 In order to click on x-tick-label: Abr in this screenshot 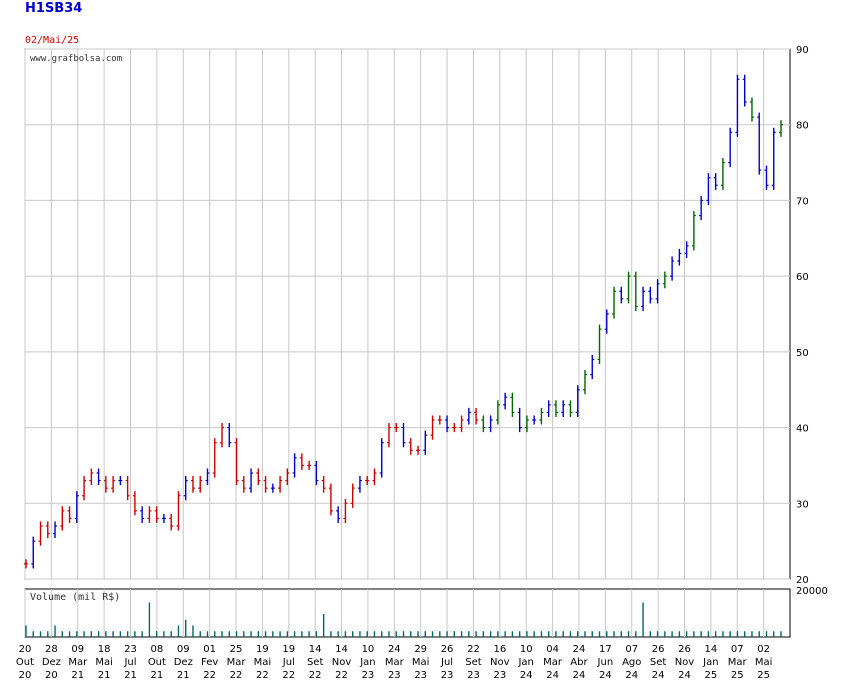, I will do `click(579, 662)`.